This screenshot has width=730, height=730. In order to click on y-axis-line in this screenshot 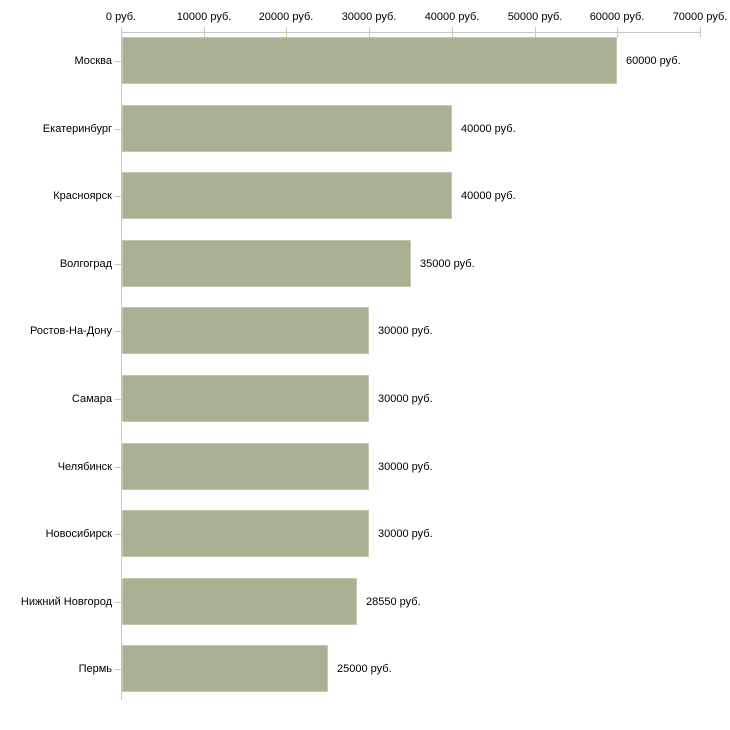, I will do `click(121, 366)`.